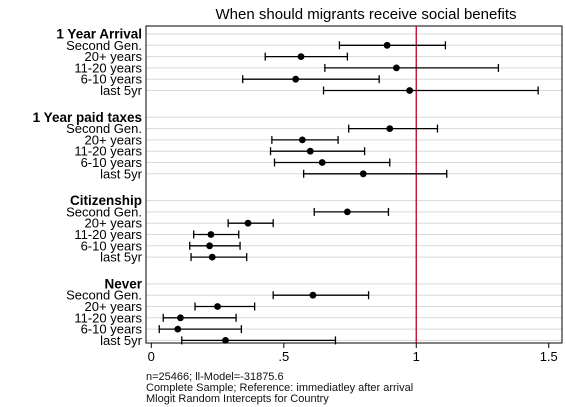 The image size is (566, 407). What do you see at coordinates (353, 353) in the screenshot?
I see `x-axis: 0 .5 1 1.5` at bounding box center [353, 353].